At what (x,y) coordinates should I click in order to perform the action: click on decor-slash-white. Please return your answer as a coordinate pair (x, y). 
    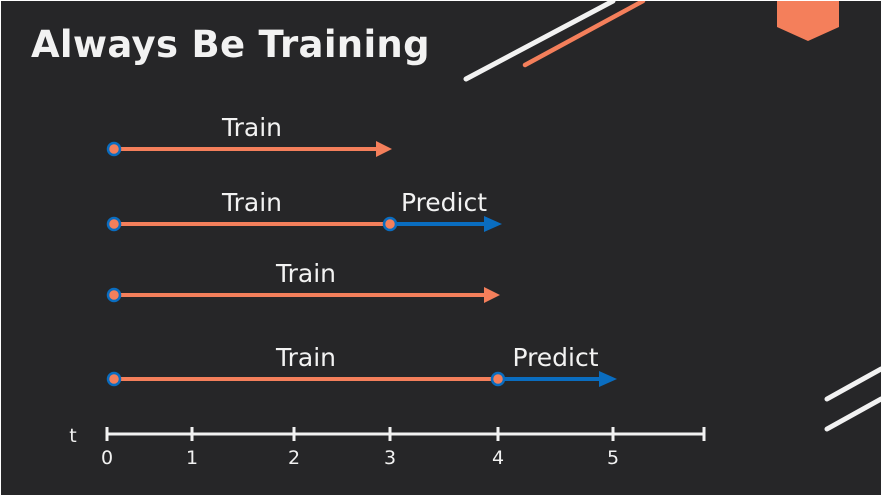
    Looking at the image, I should click on (539, 41).